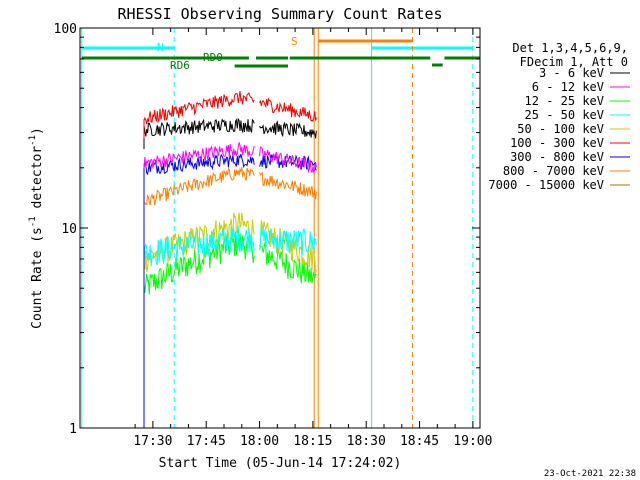 This screenshot has height=480, width=640. What do you see at coordinates (152, 441) in the screenshot?
I see `x-tick-label: 17:30` at bounding box center [152, 441].